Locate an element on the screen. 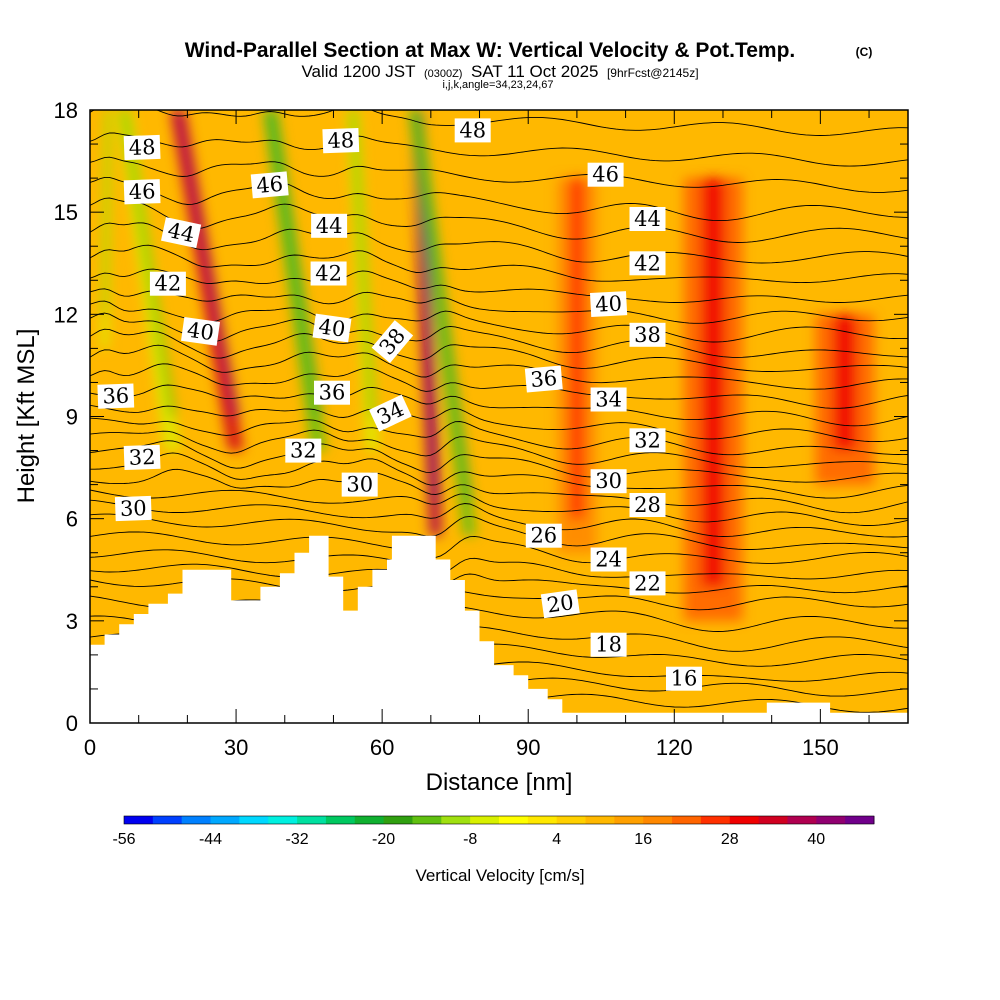  x-tick-label: 120 is located at coordinates (674, 747).